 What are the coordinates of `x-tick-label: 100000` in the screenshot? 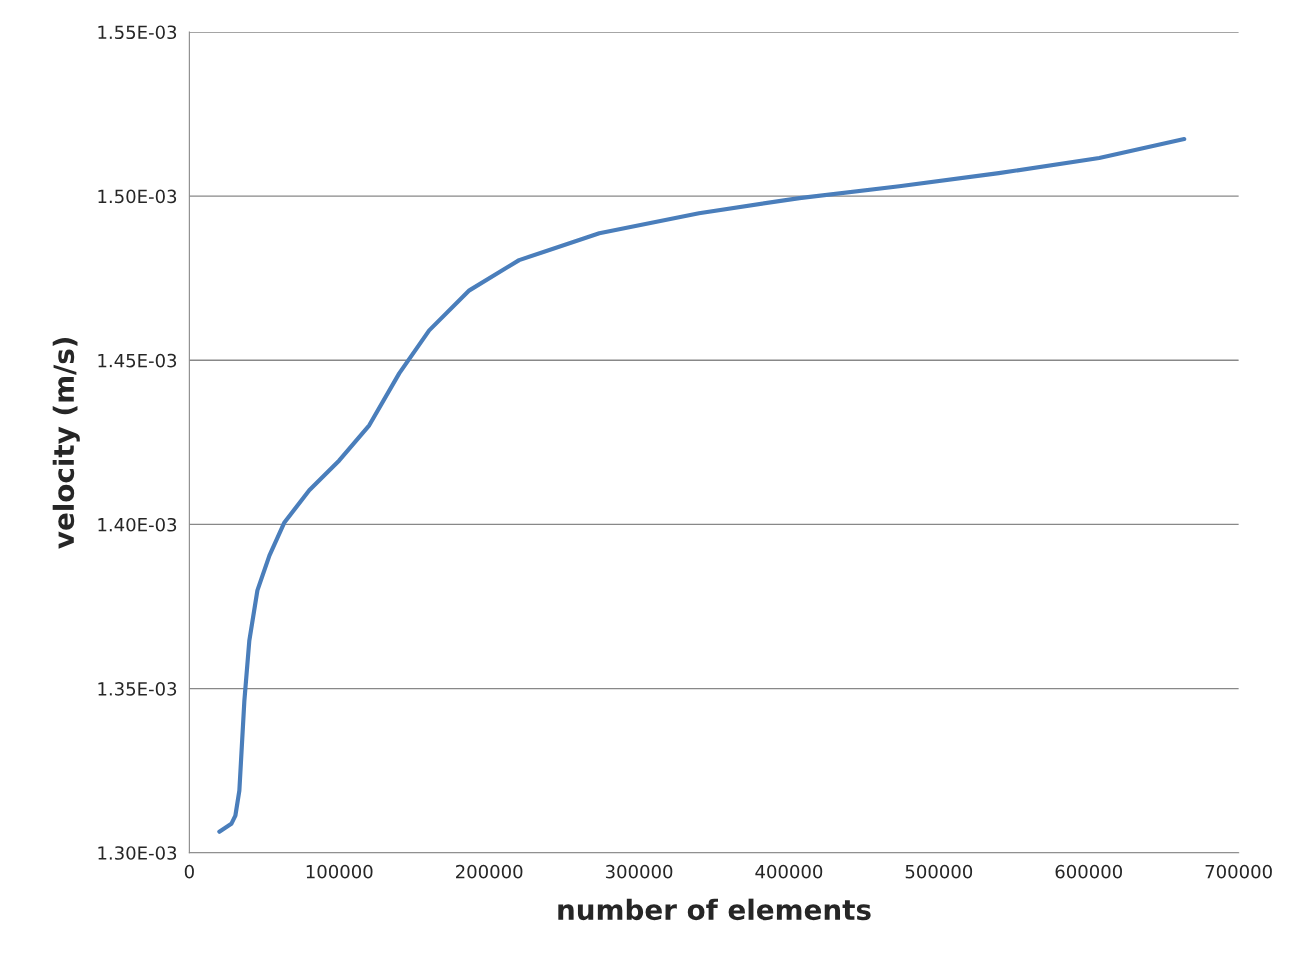 It's located at (339, 871).